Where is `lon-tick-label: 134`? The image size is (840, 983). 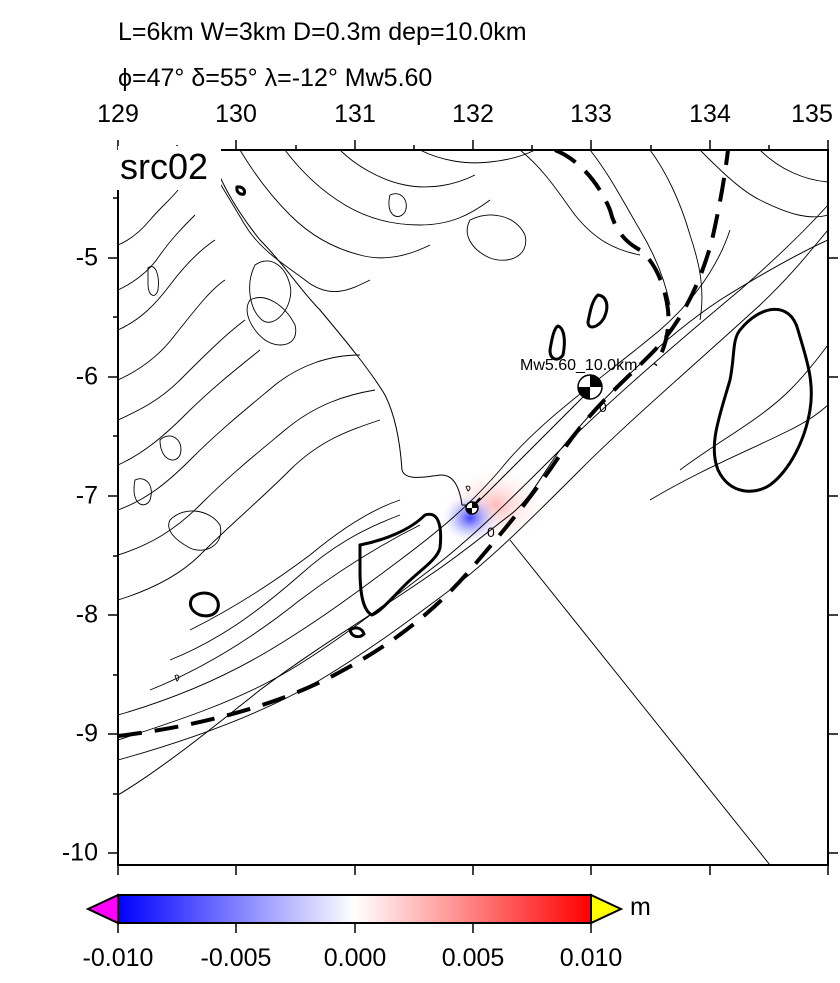
lon-tick-label: 134 is located at coordinates (710, 114).